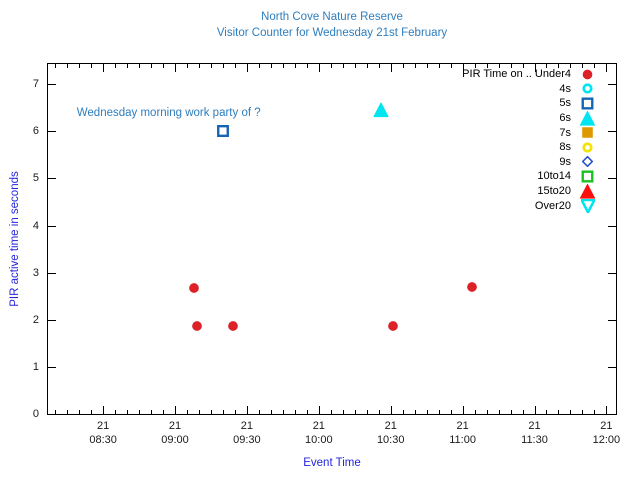 The width and height of the screenshot is (640, 480). What do you see at coordinates (516, 74) in the screenshot?
I see `legend-label: PIR Time on .. Under4` at bounding box center [516, 74].